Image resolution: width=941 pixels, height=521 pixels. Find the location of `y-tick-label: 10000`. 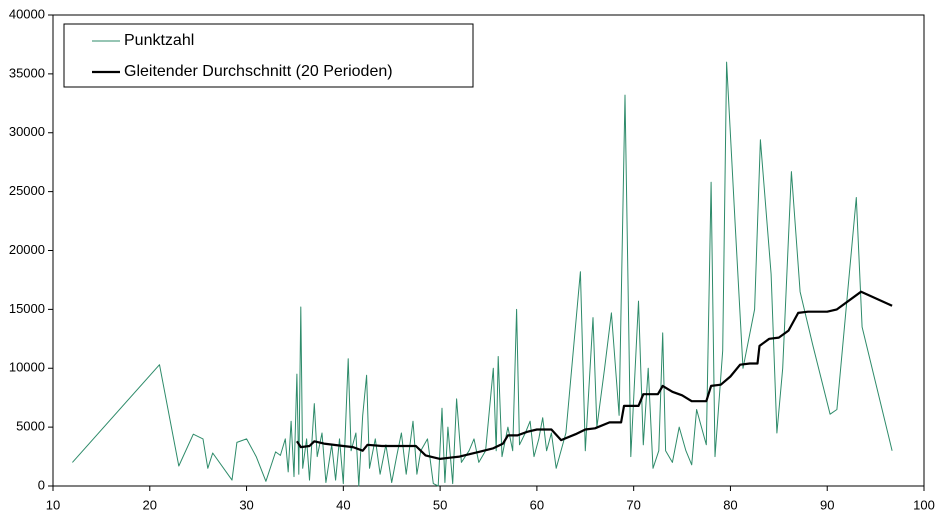

y-tick-label: 10000 is located at coordinates (27, 367).